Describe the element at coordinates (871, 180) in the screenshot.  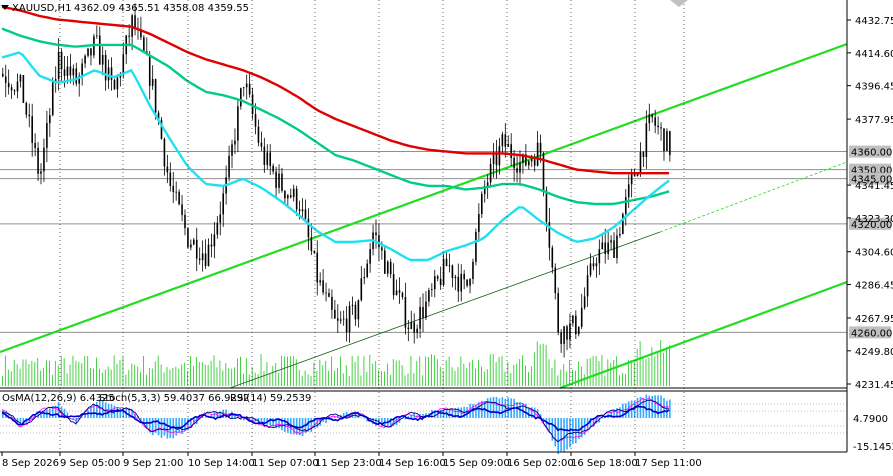
I see `level-tag-label: 4345.00` at that location.